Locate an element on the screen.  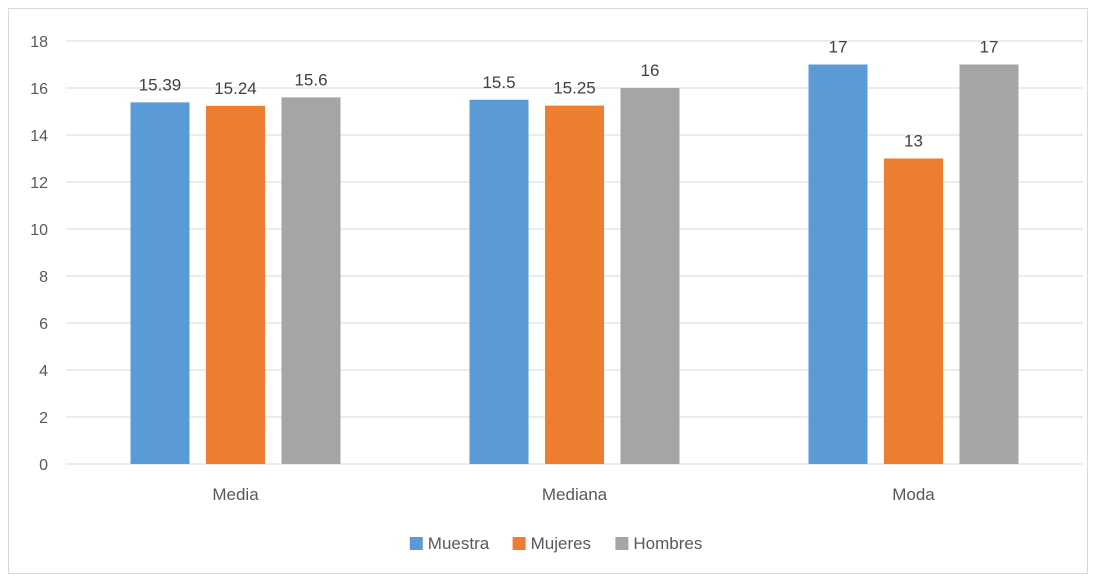
legend-label: Mujeres is located at coordinates (561, 543).